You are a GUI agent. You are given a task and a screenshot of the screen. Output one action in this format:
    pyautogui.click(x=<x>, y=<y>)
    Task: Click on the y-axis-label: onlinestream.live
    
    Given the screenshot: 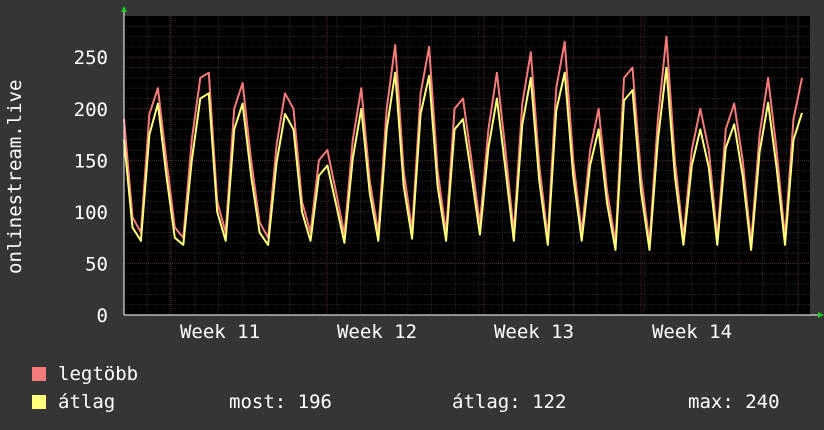 What is the action you would take?
    pyautogui.click(x=15, y=176)
    